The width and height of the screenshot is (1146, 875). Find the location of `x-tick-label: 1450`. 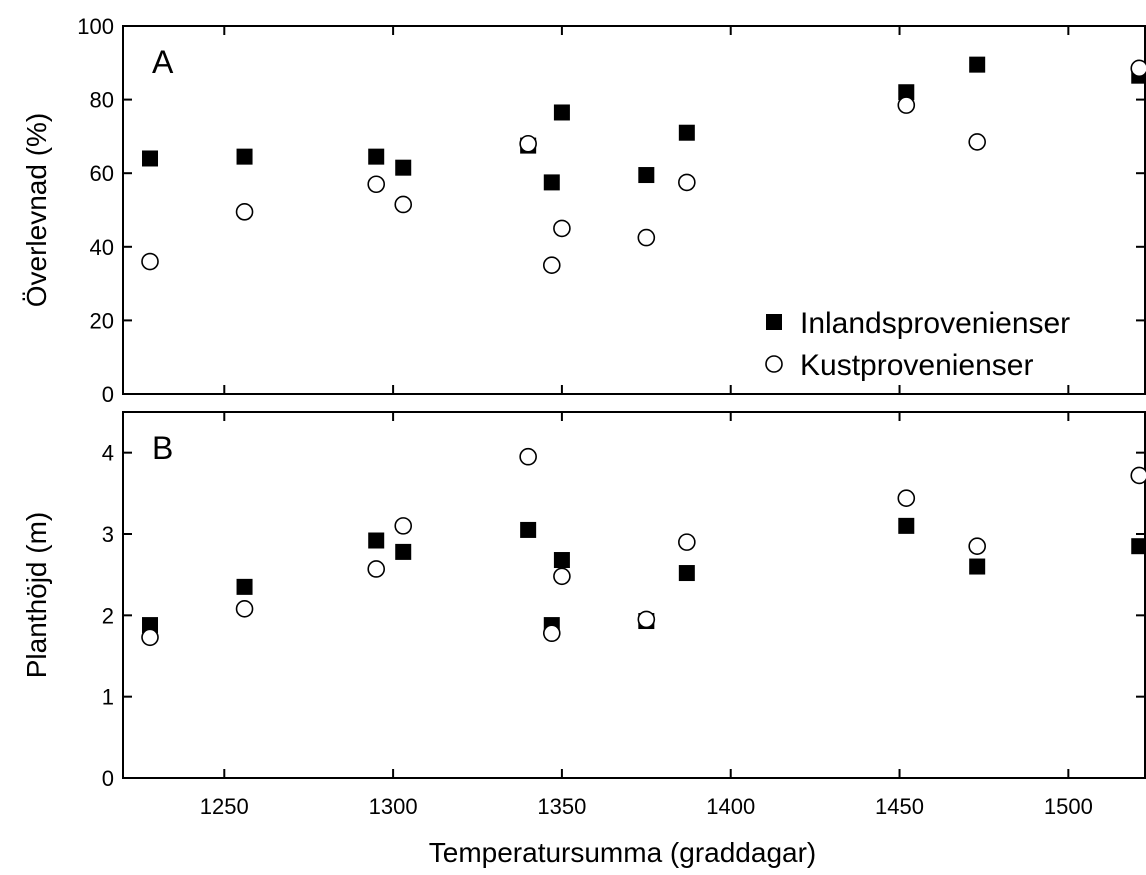

x-tick-label: 1450 is located at coordinates (899, 806).